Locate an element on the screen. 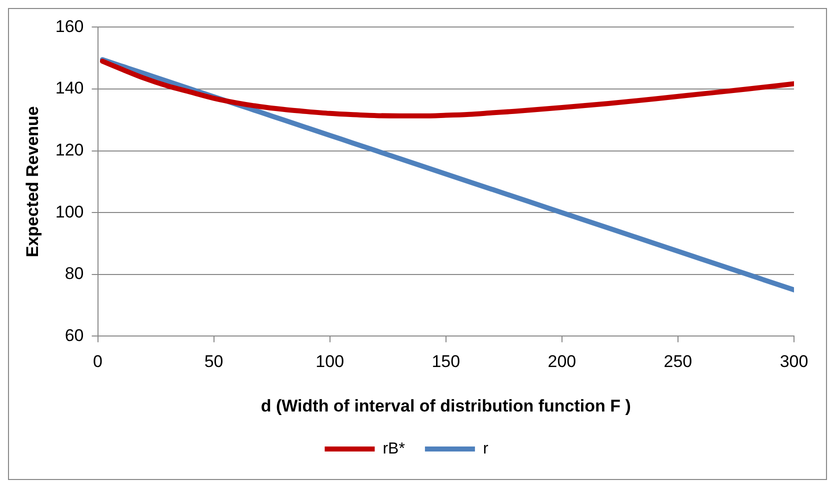 The width and height of the screenshot is (835, 496). y-tick-label: 160 is located at coordinates (69, 26).